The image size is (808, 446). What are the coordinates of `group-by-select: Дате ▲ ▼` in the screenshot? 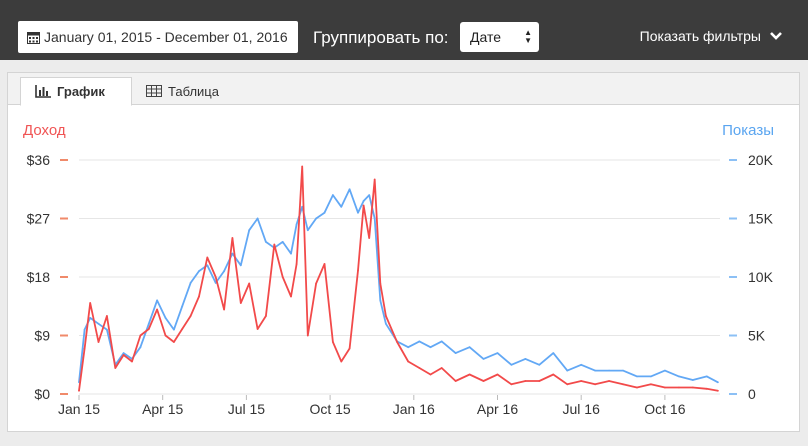 It's located at (499, 37).